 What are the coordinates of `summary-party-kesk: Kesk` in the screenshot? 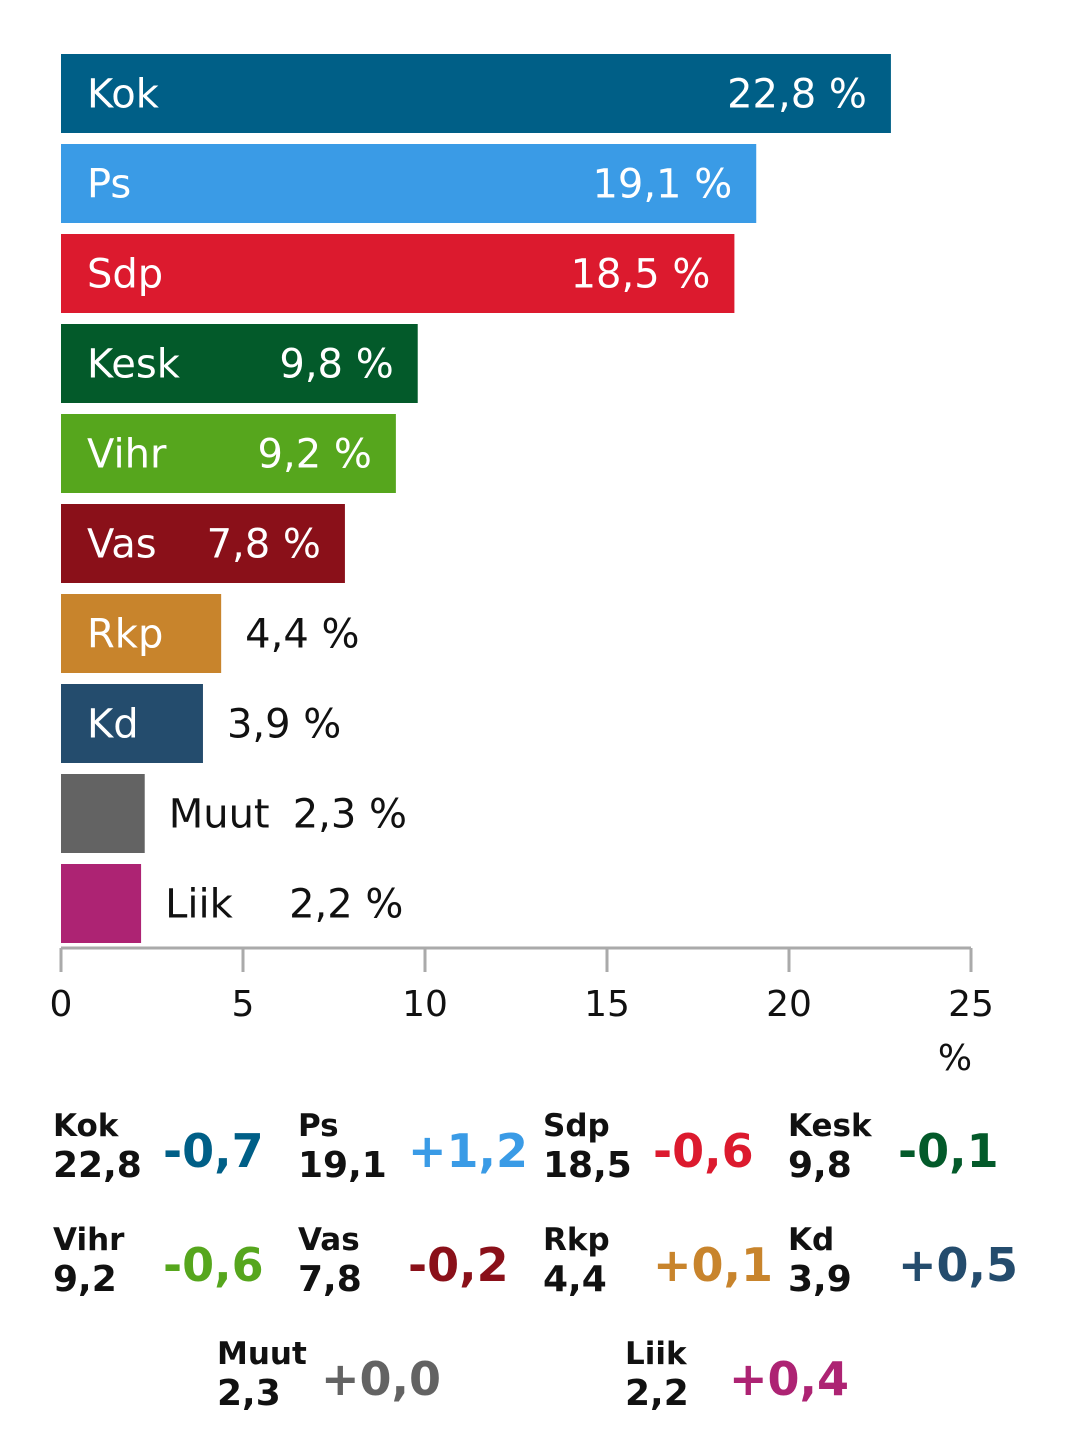 It's located at (830, 1126).